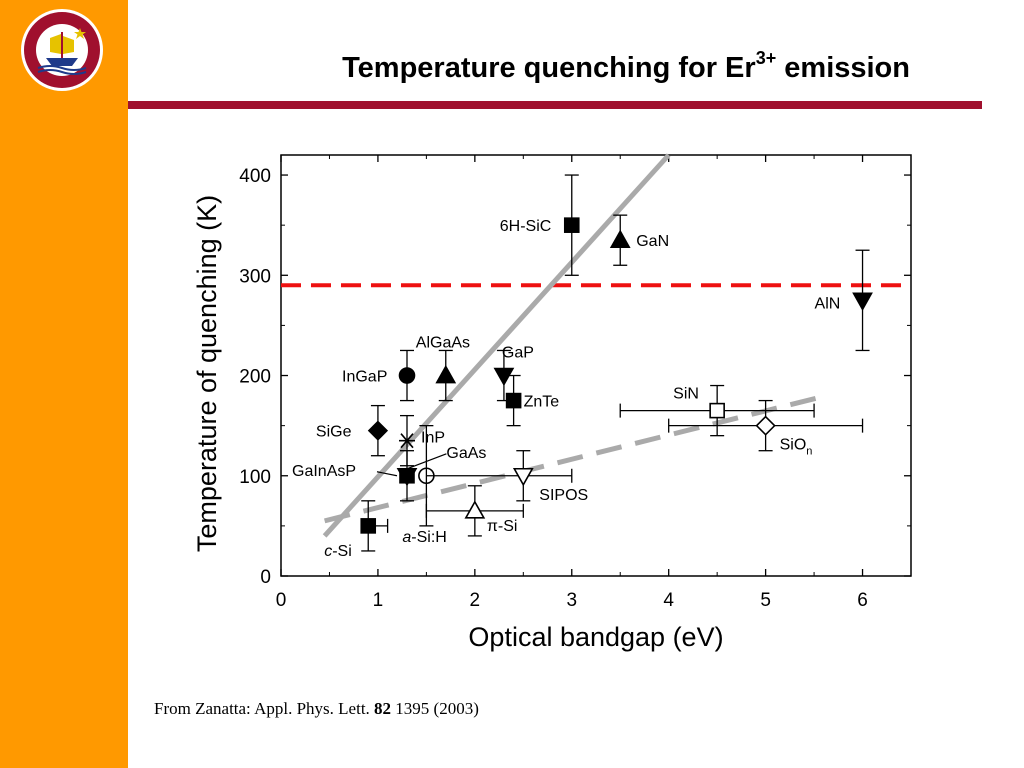 This screenshot has height=768, width=1024. I want to click on data-point: AlN, so click(844, 300).